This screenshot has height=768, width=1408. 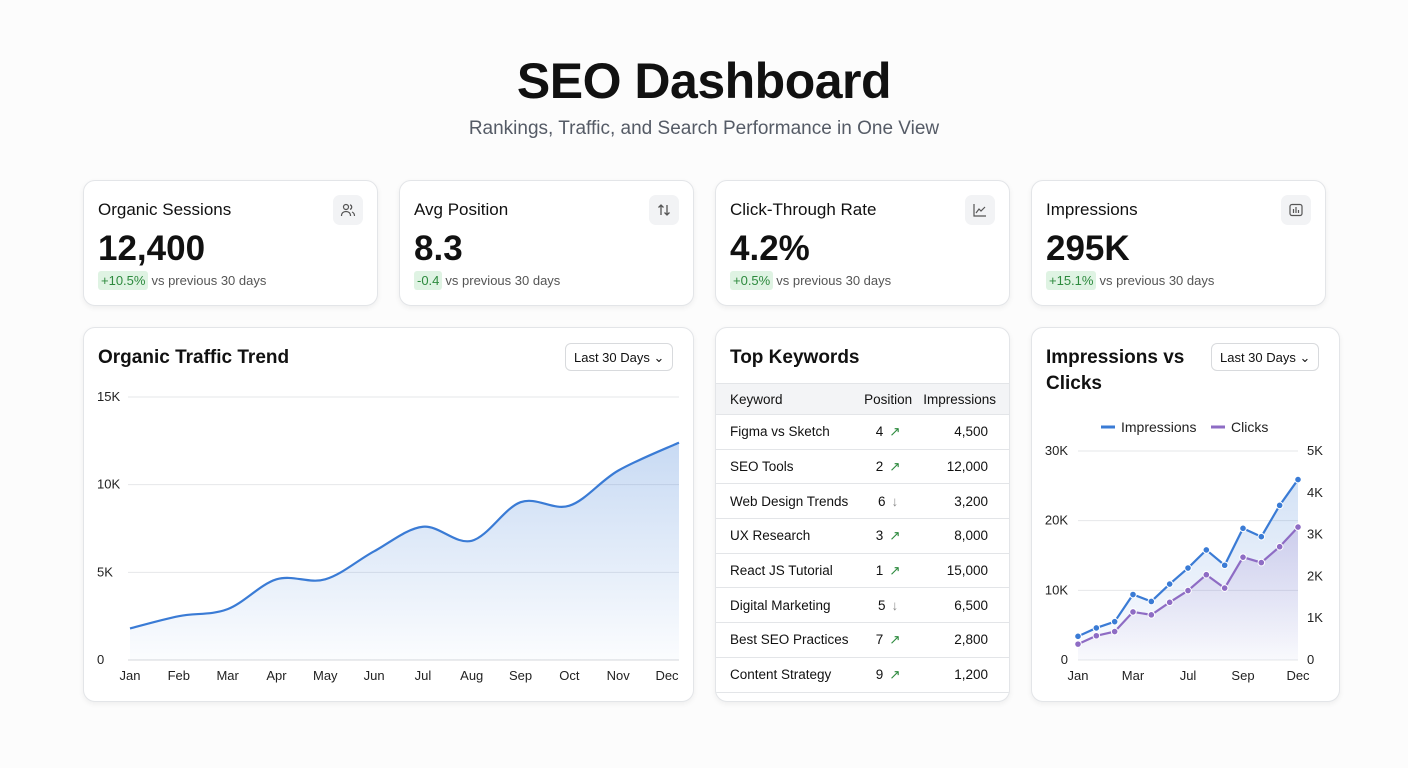 I want to click on table-row: Digital Marketing 5 ↓ 6,500, so click(x=862, y=605).